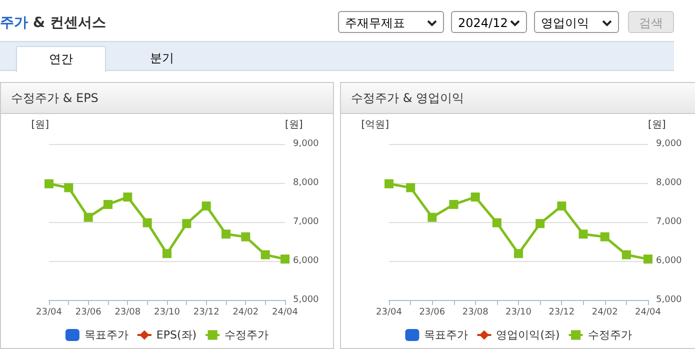  Describe the element at coordinates (391, 22) in the screenshot. I see `dropdown-field: 주재무제표` at that location.